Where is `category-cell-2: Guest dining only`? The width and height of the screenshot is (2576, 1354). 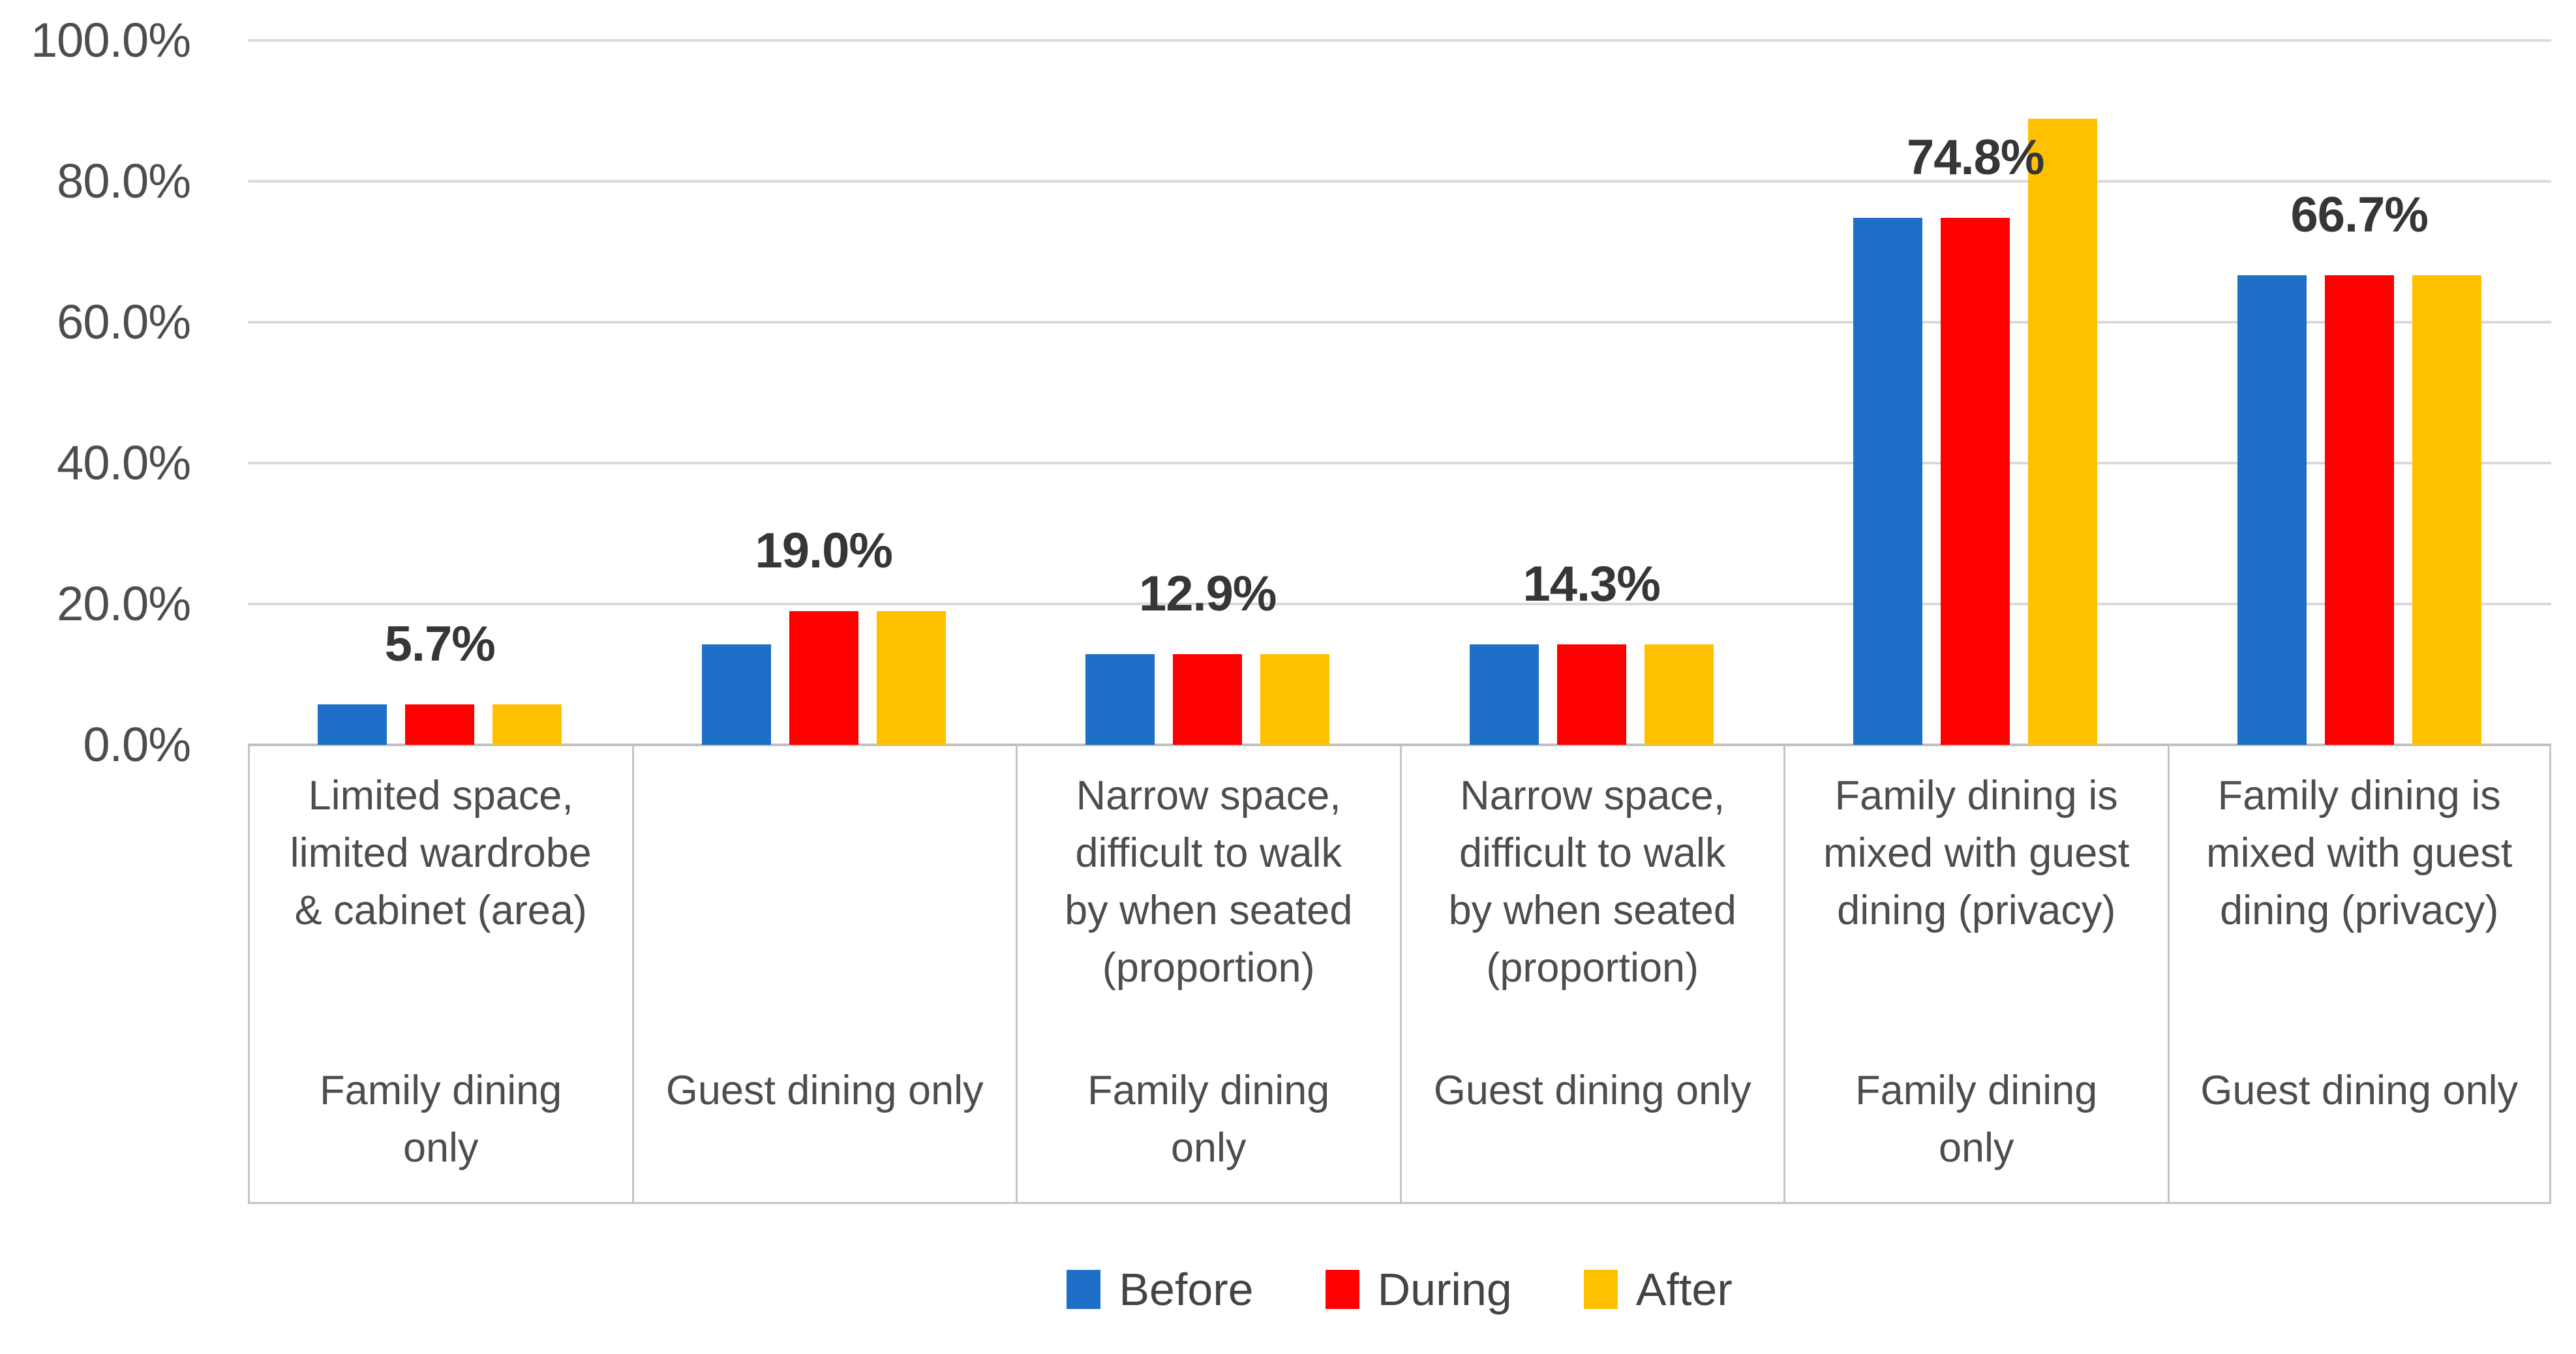 category-cell-2: Guest dining only is located at coordinates (824, 975).